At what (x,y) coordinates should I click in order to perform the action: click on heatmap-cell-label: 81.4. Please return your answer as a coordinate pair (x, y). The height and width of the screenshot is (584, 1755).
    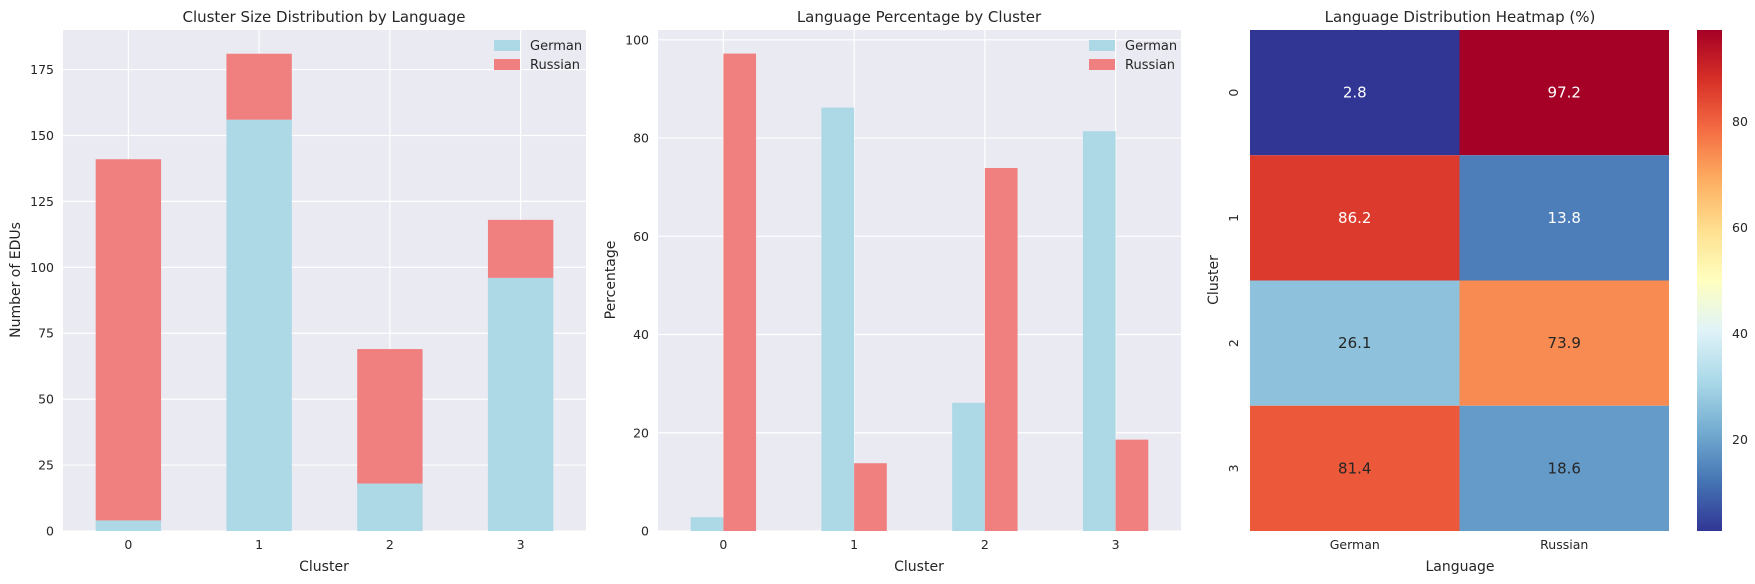
    Looking at the image, I should click on (1354, 468).